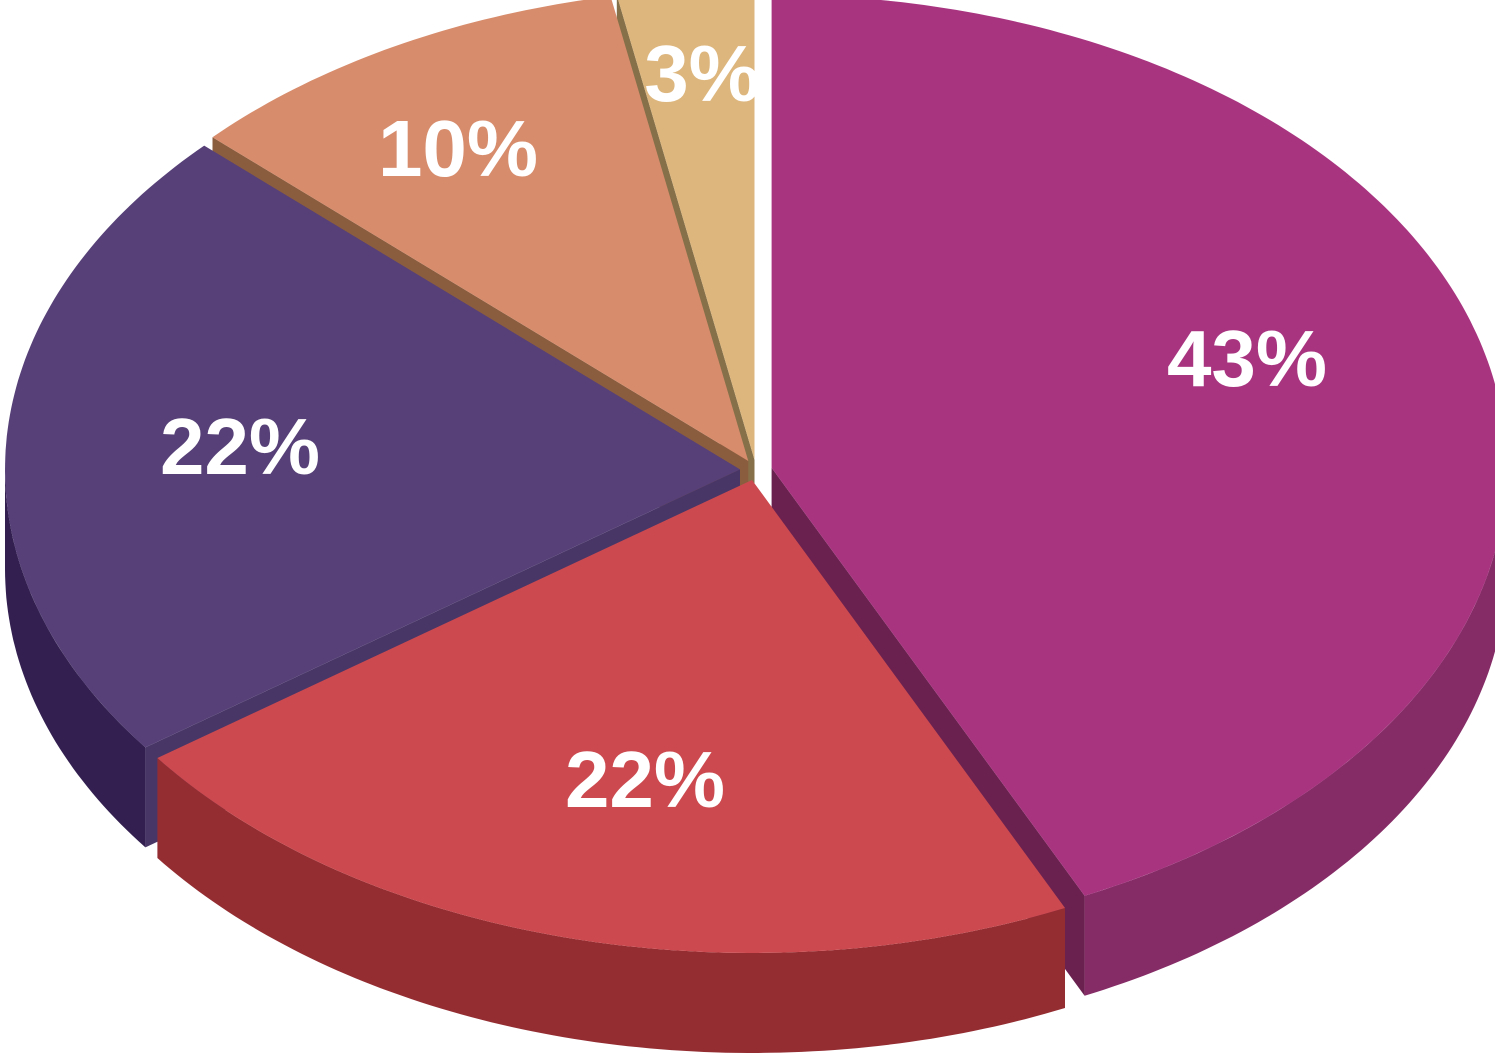  Describe the element at coordinates (702, 73) in the screenshot. I see `slice-label-3-percent: 3%` at that location.